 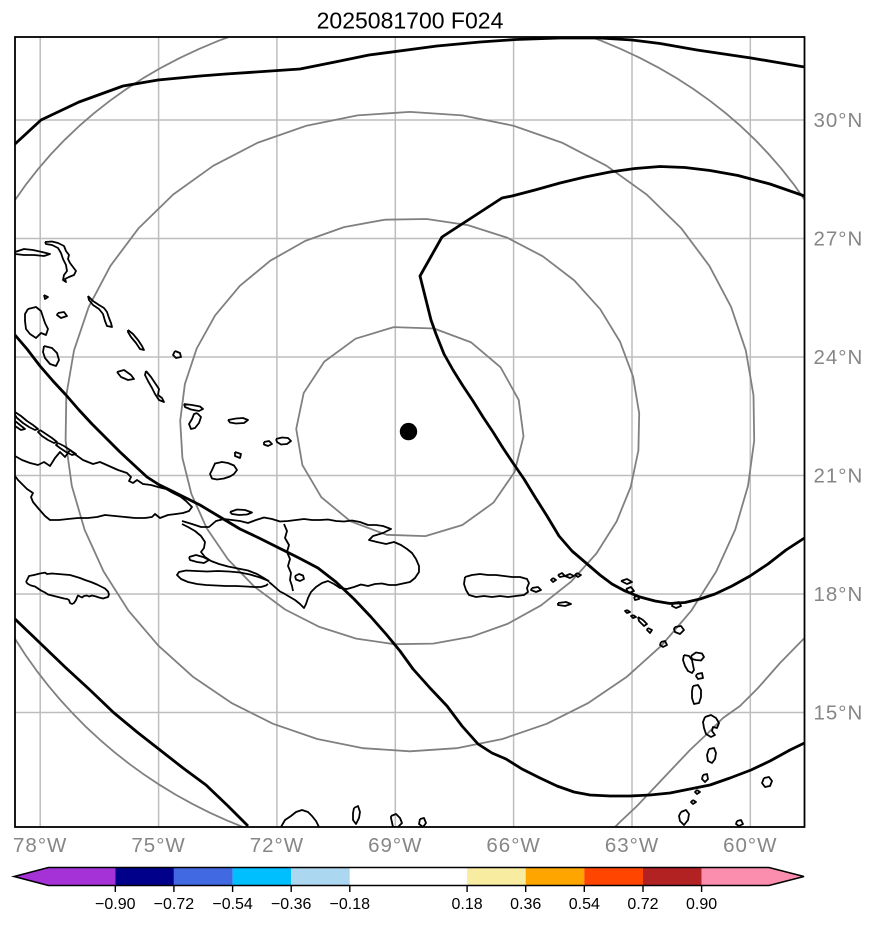 I want to click on svg-text: 27°N, so click(x=839, y=239).